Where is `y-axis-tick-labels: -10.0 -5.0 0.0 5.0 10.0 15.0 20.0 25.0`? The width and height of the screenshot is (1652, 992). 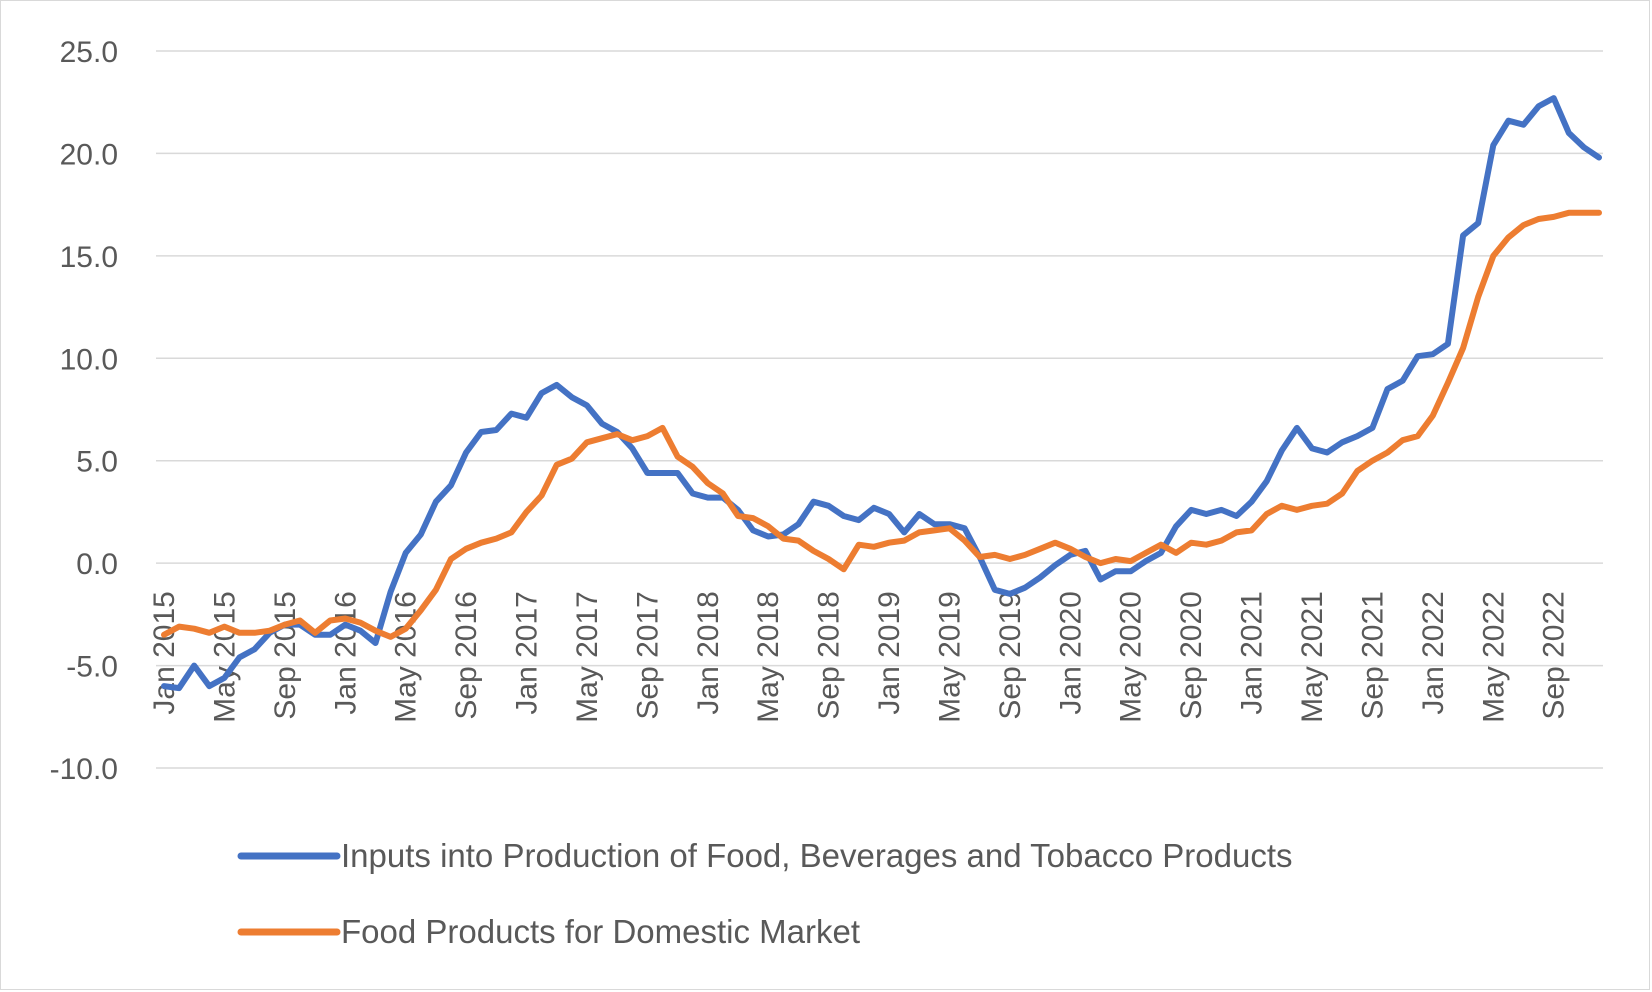 y-axis-tick-labels: -10.0 -5.0 0.0 5.0 10.0 15.0 20.0 25.0 is located at coordinates (84, 411).